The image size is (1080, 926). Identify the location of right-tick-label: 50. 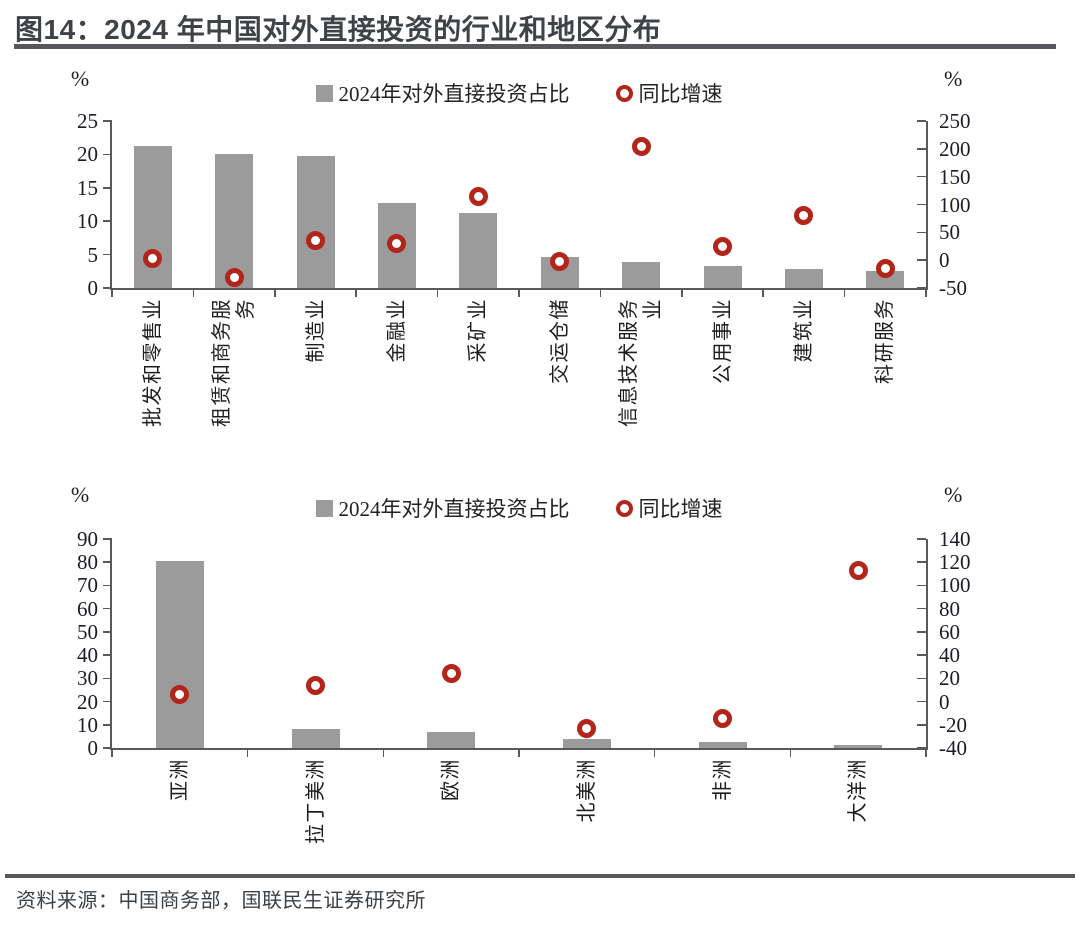
(949, 232).